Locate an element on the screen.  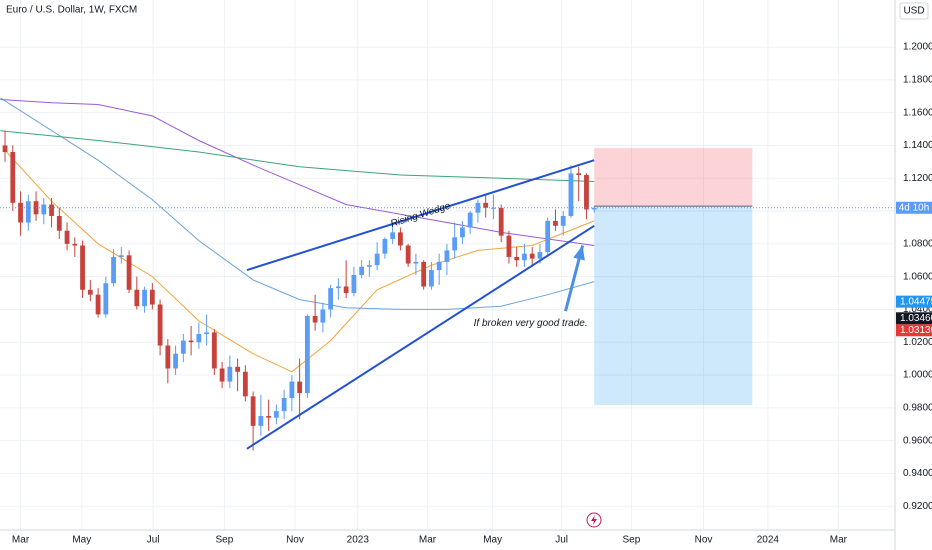
y-tick-label: 1.14000 is located at coordinates (917, 145).